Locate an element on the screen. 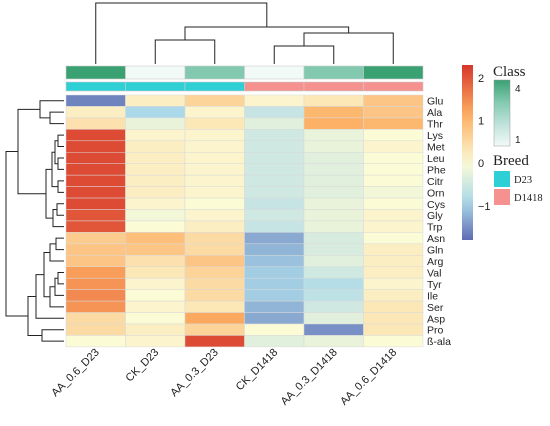 This screenshot has width=550, height=426. breed-legend-title: Breed is located at coordinates (511, 161).